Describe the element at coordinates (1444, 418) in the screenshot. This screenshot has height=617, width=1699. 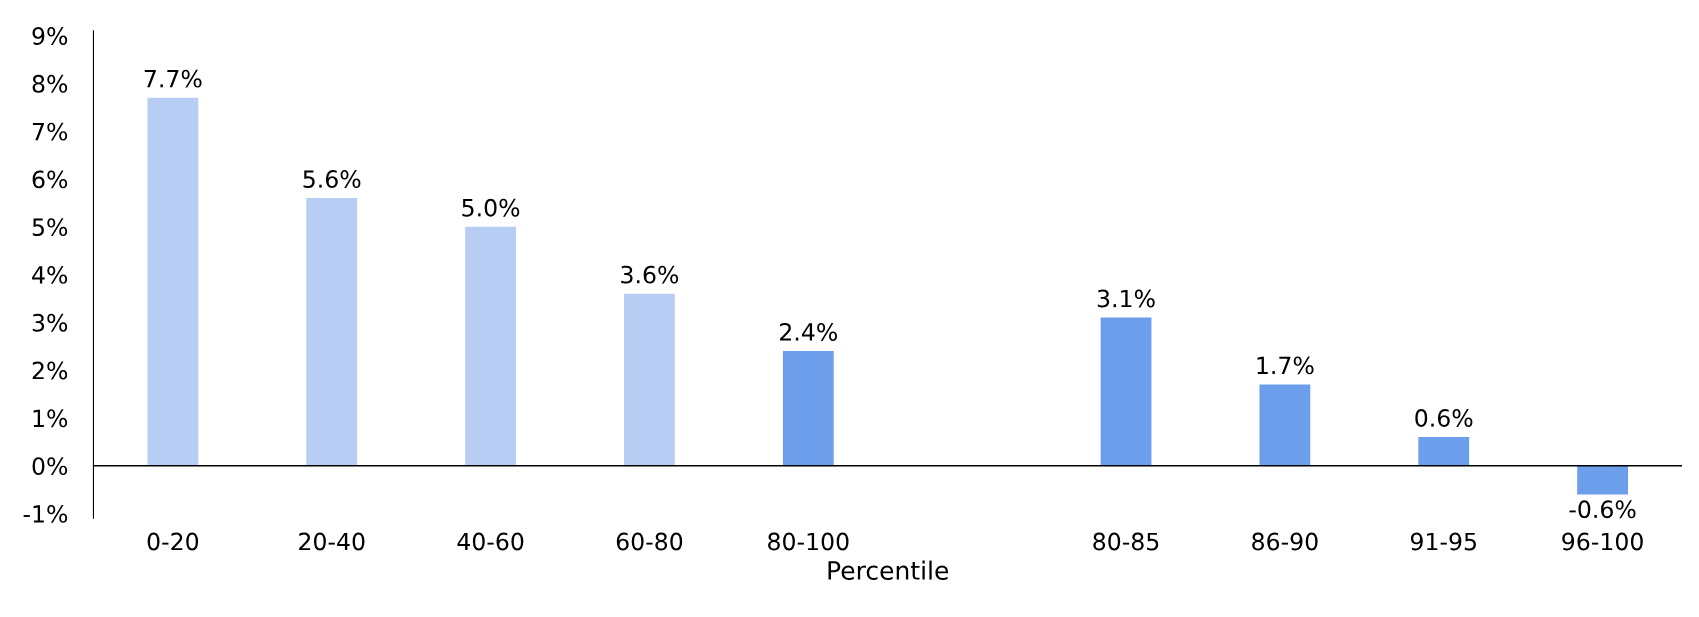
I see `data-label: 0.6%` at that location.